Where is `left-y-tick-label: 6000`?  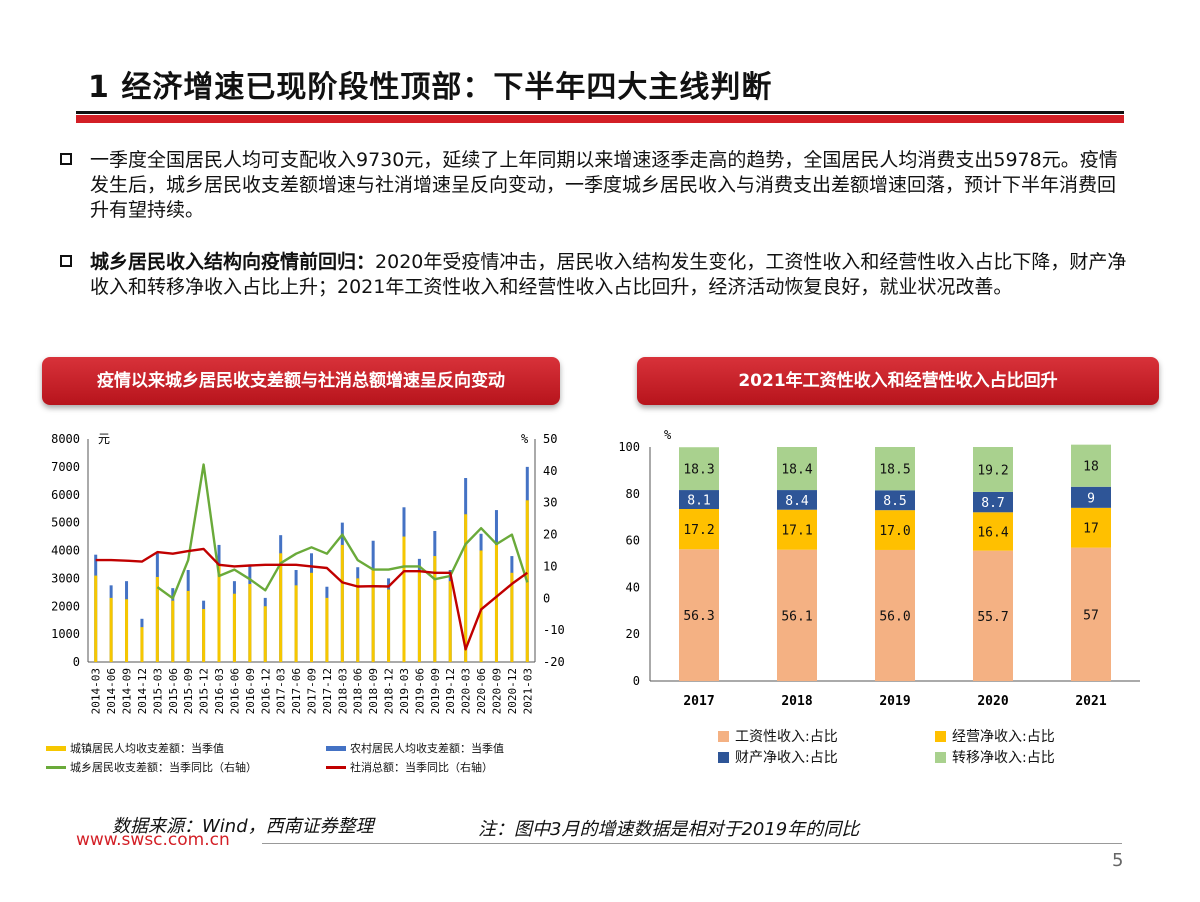
left-y-tick-label: 6000 is located at coordinates (65, 495).